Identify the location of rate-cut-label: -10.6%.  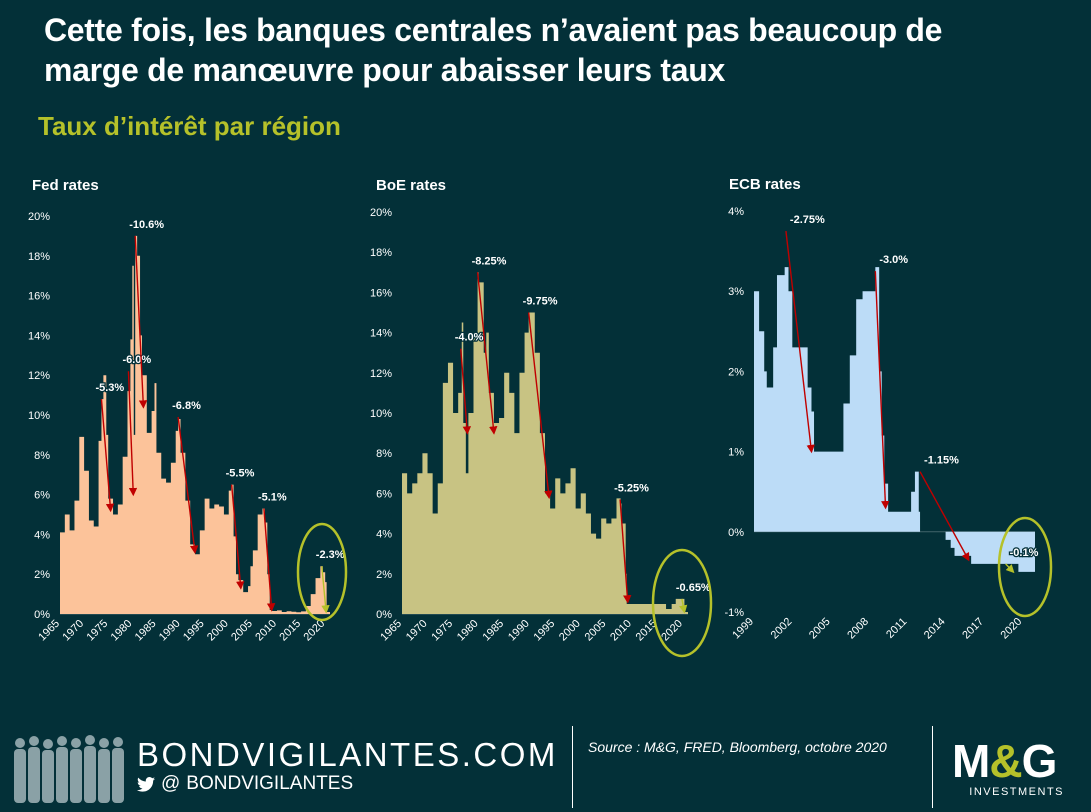
(146, 225).